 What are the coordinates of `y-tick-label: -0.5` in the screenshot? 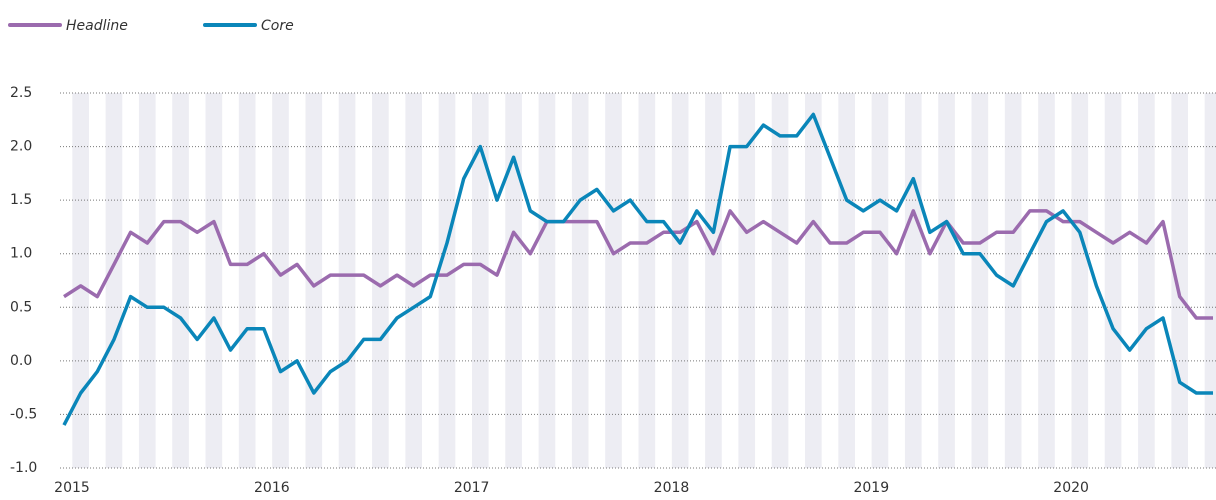 It's located at (23, 414).